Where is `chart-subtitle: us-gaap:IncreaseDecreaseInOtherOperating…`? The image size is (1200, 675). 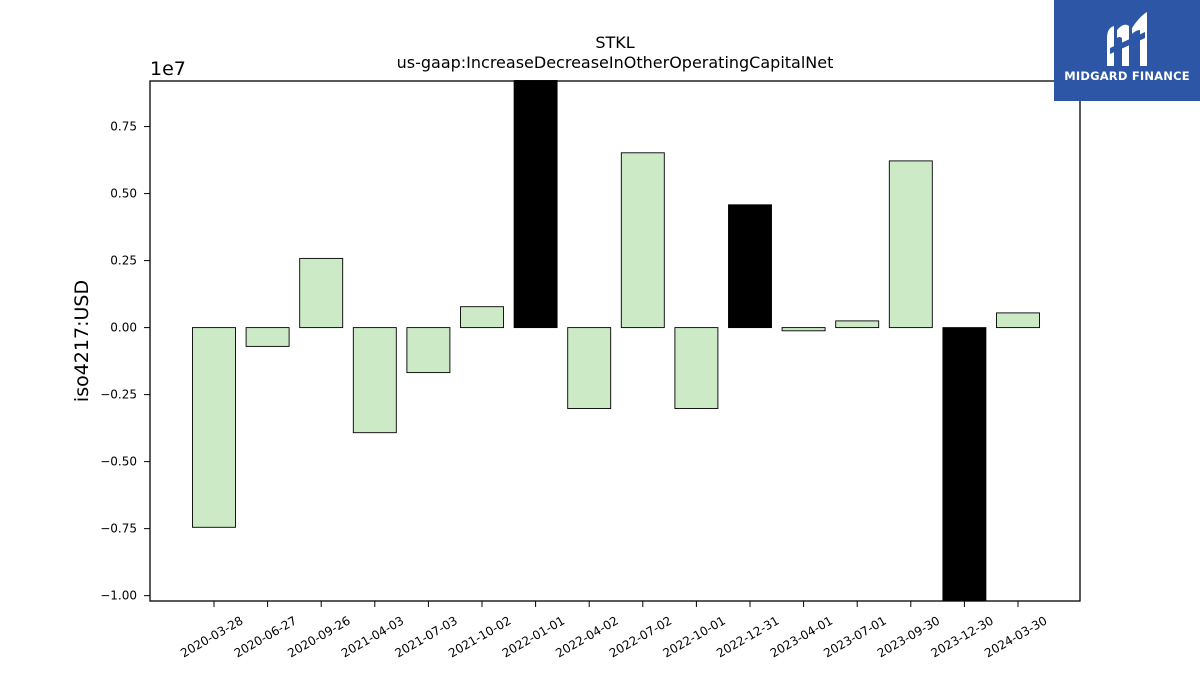
chart-subtitle: us-gaap:IncreaseDecreaseInOtherOperating… is located at coordinates (615, 62).